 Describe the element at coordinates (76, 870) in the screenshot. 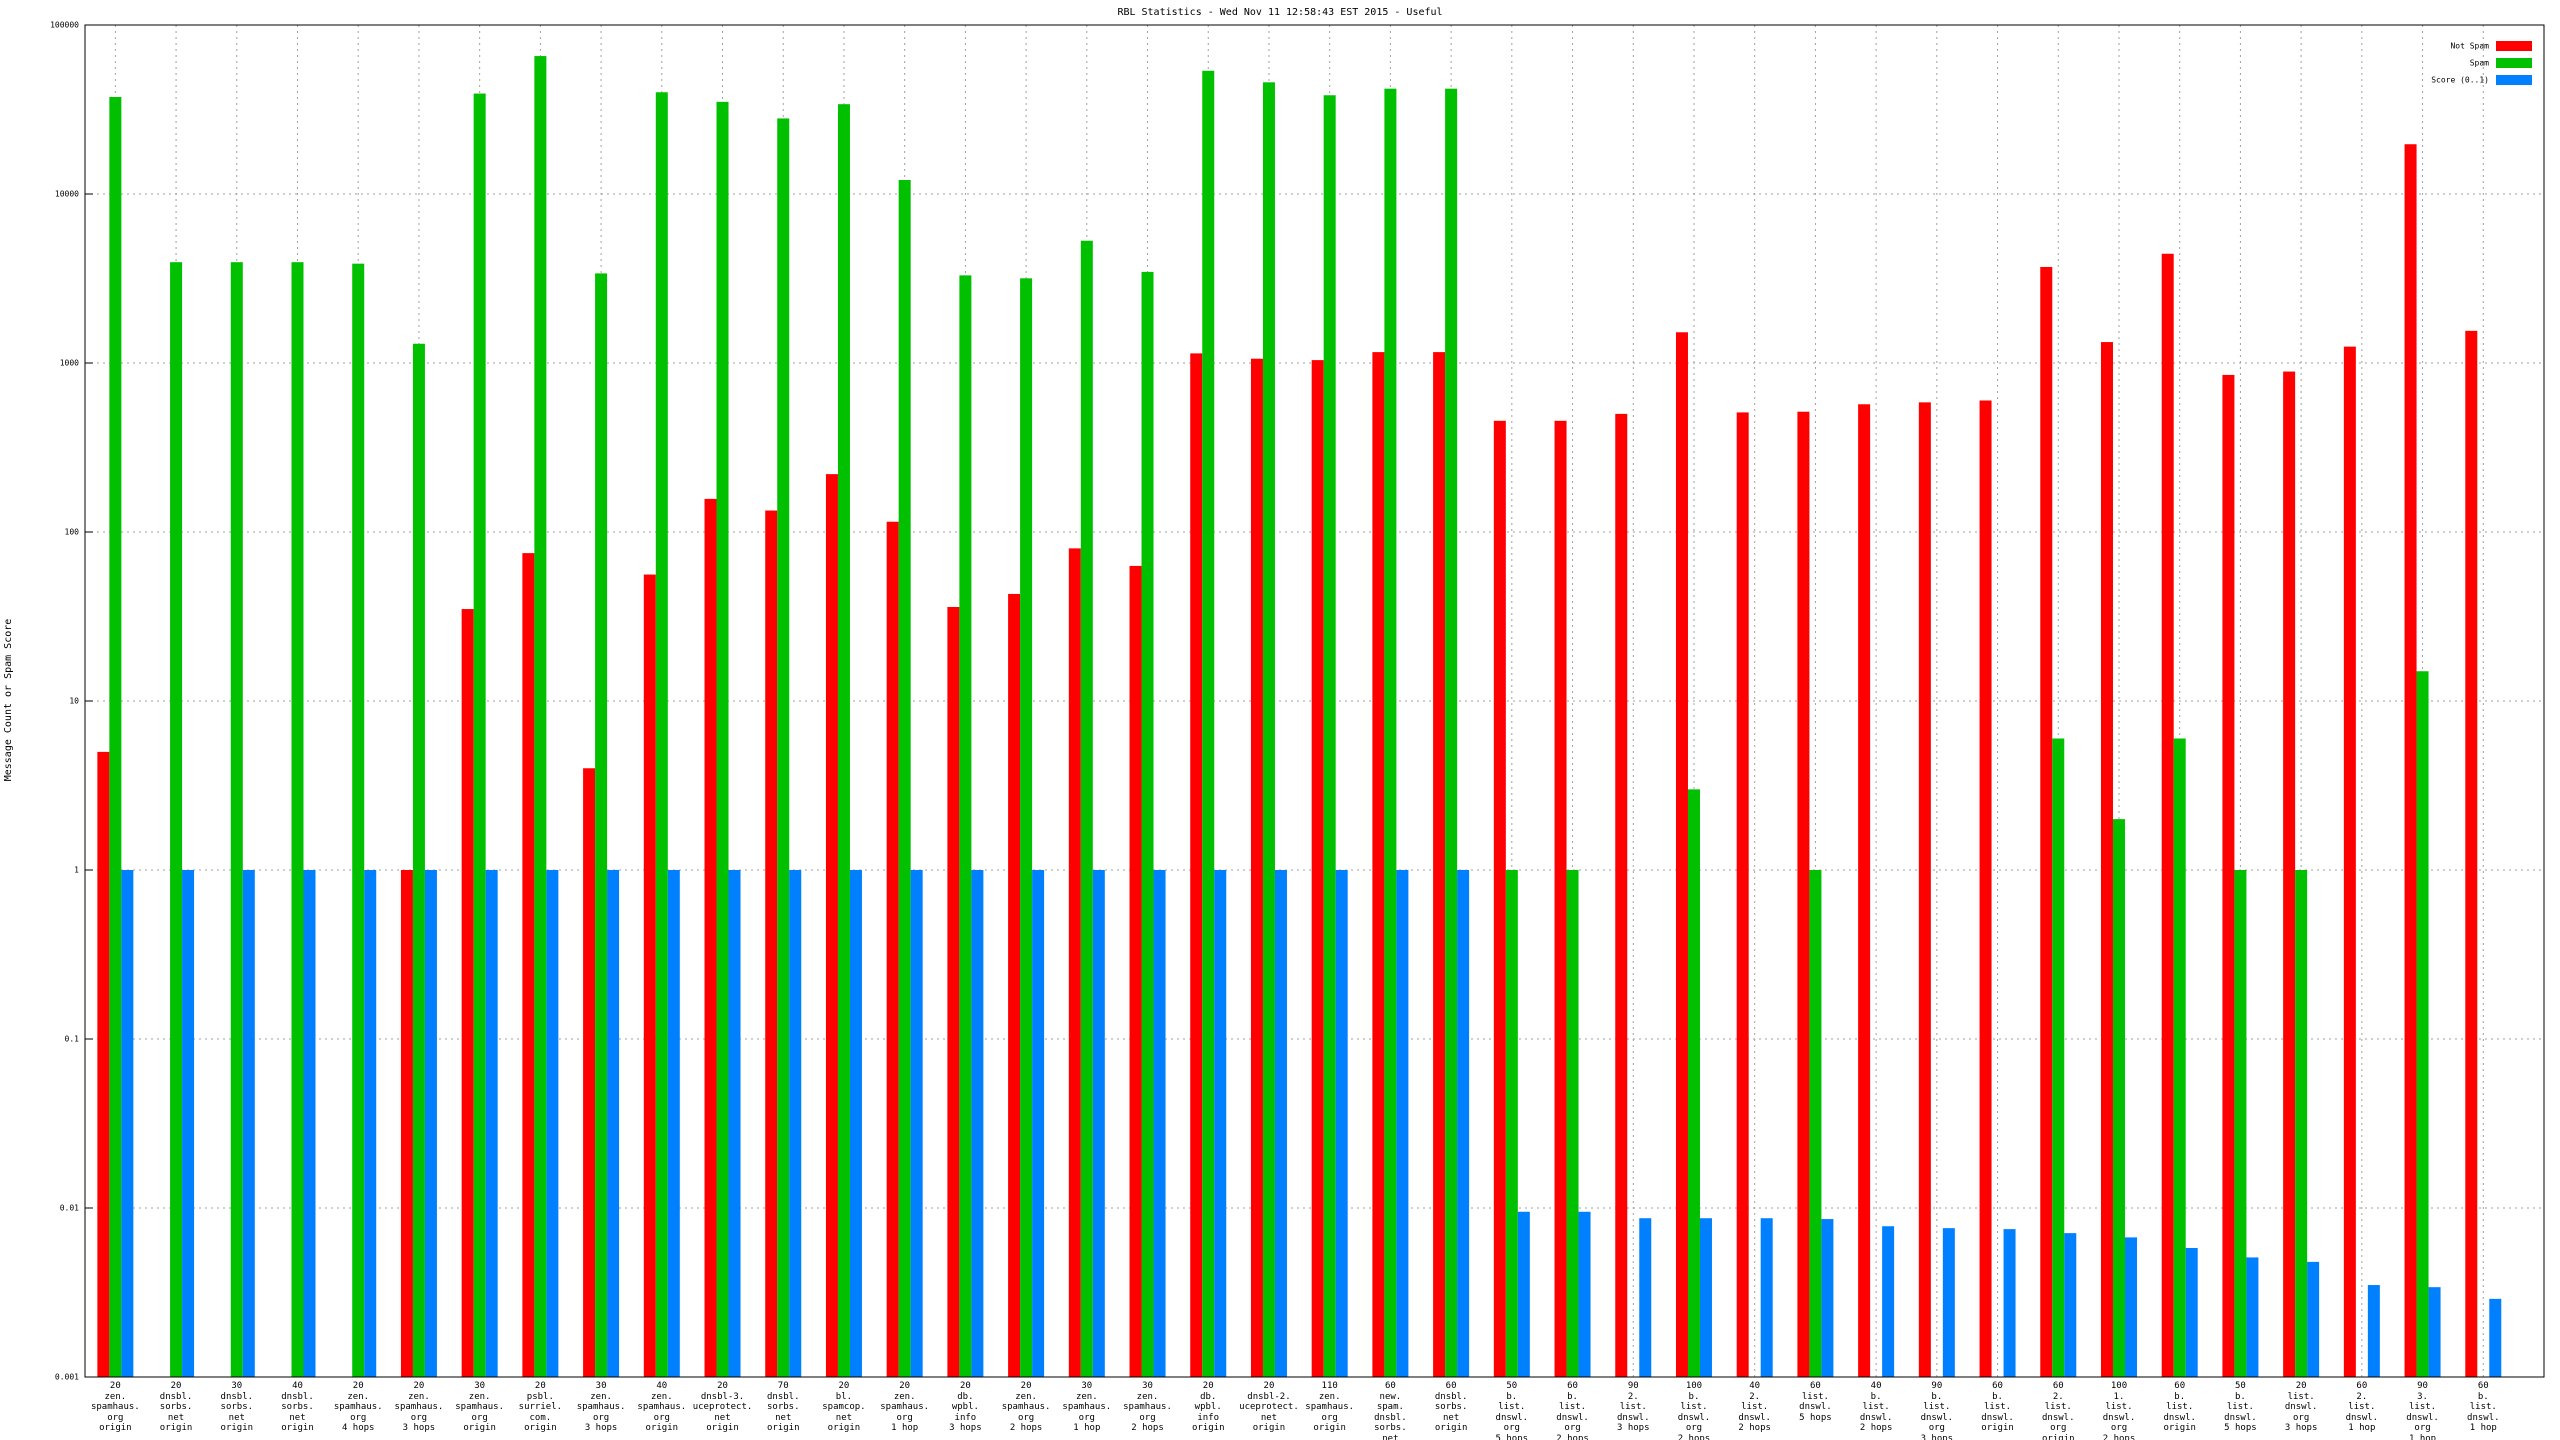

I see `y-tick-label: 1` at that location.